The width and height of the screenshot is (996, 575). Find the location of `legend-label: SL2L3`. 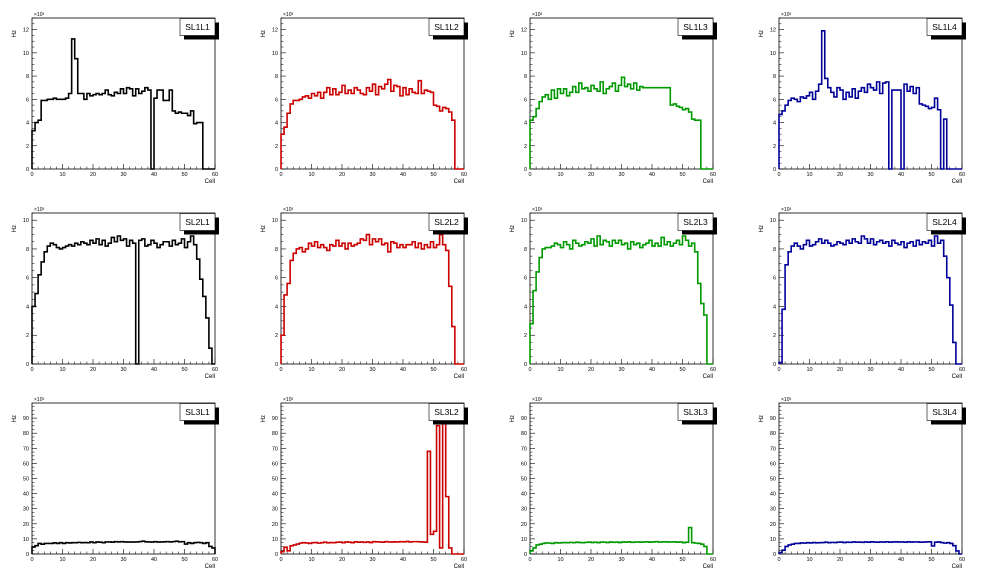

legend-label: SL2L3 is located at coordinates (695, 222).